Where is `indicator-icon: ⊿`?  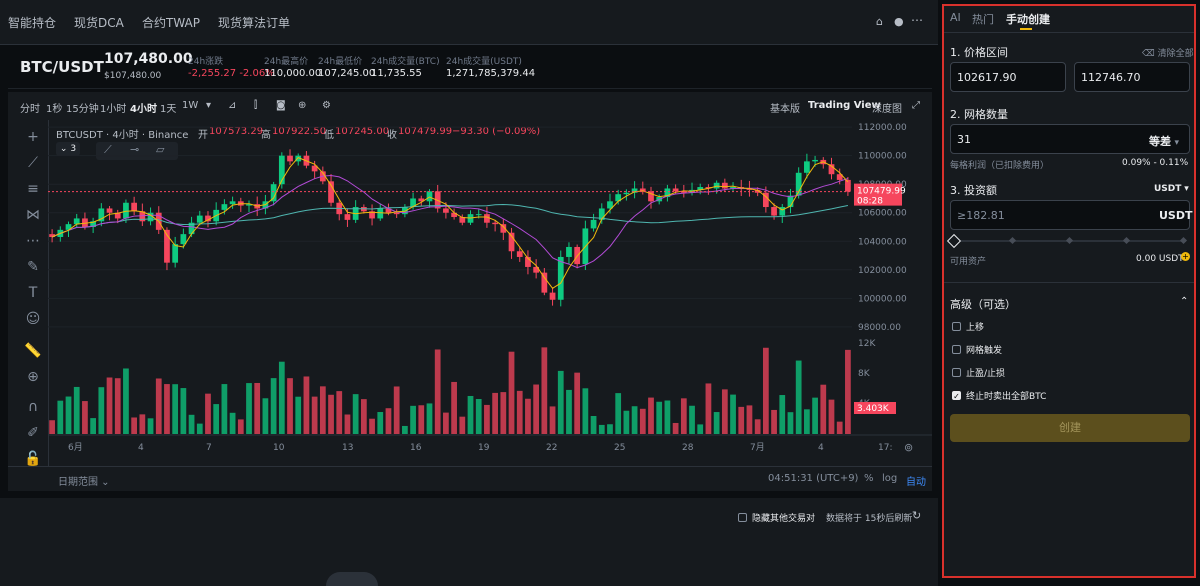
indicator-icon: ⊿ is located at coordinates (232, 105).